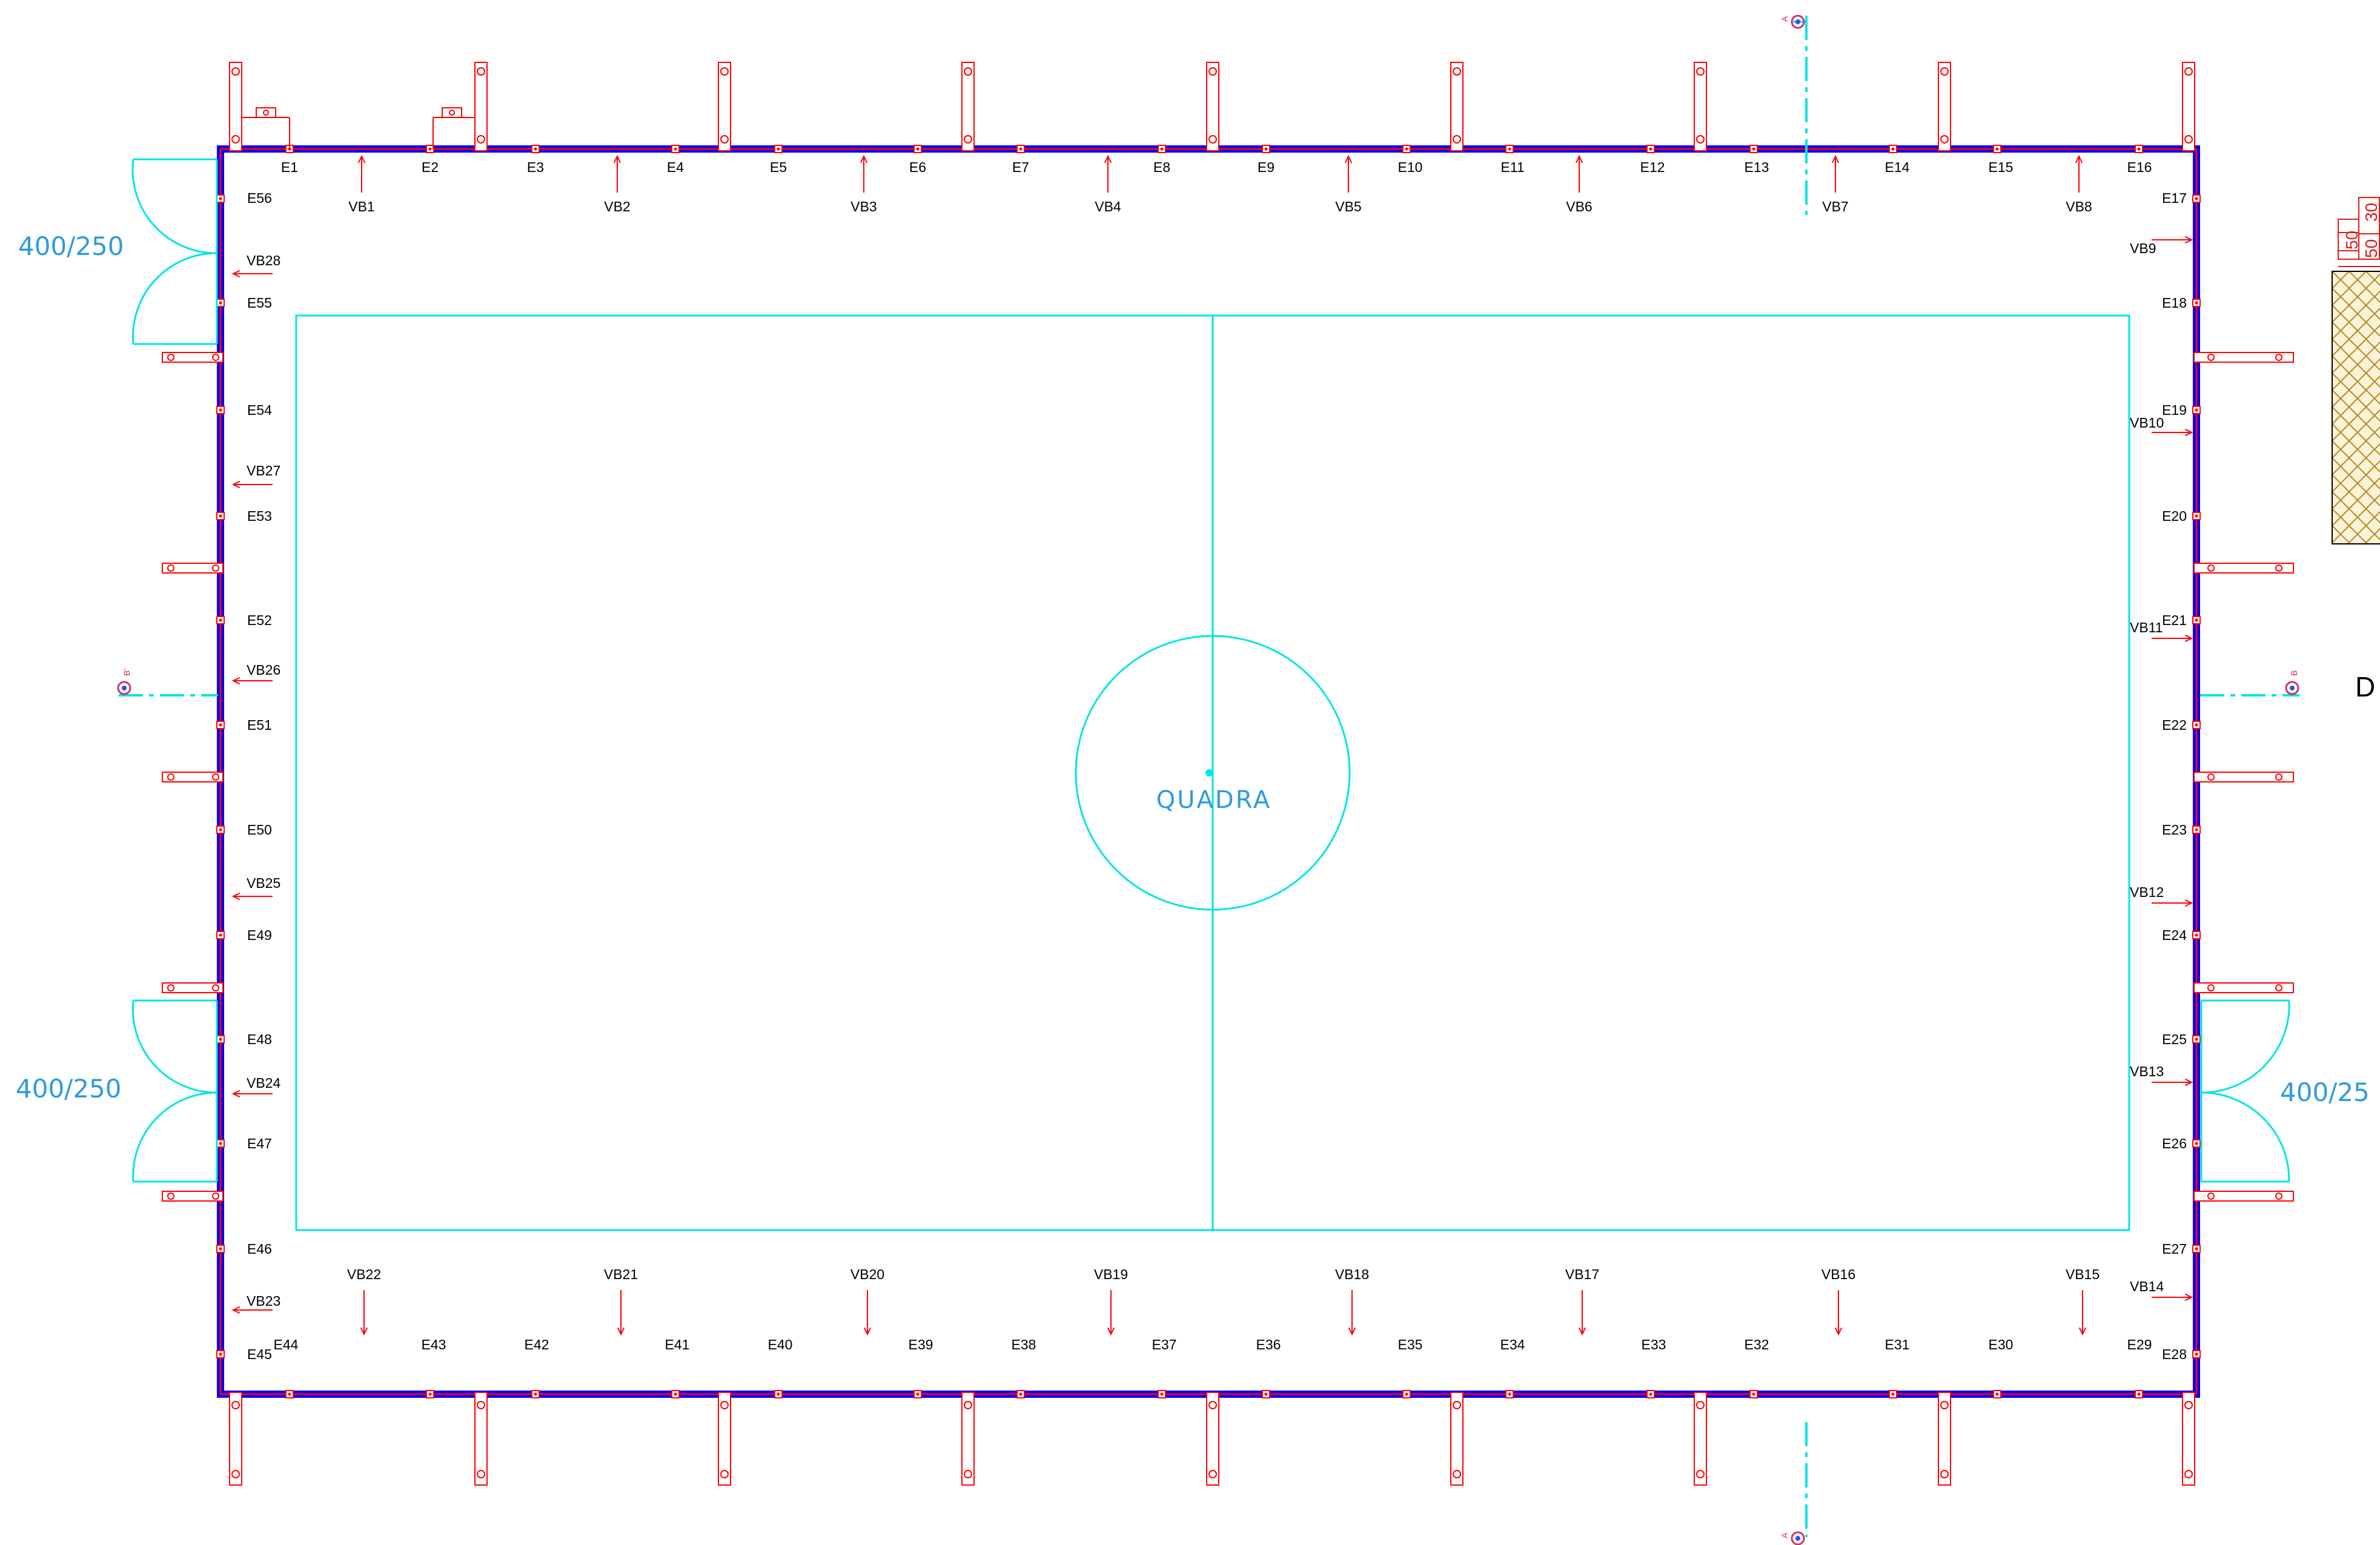  What do you see at coordinates (2146, 627) in the screenshot?
I see `label-vb11: VB11` at bounding box center [2146, 627].